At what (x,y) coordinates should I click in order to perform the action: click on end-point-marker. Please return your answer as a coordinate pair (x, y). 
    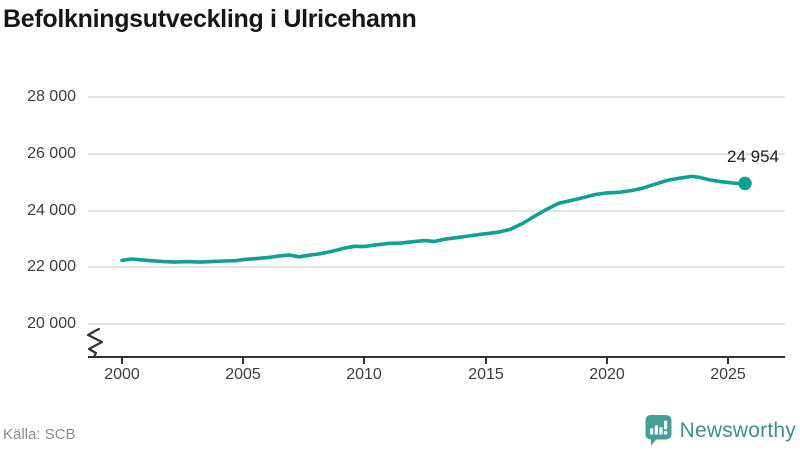
    Looking at the image, I should click on (745, 183).